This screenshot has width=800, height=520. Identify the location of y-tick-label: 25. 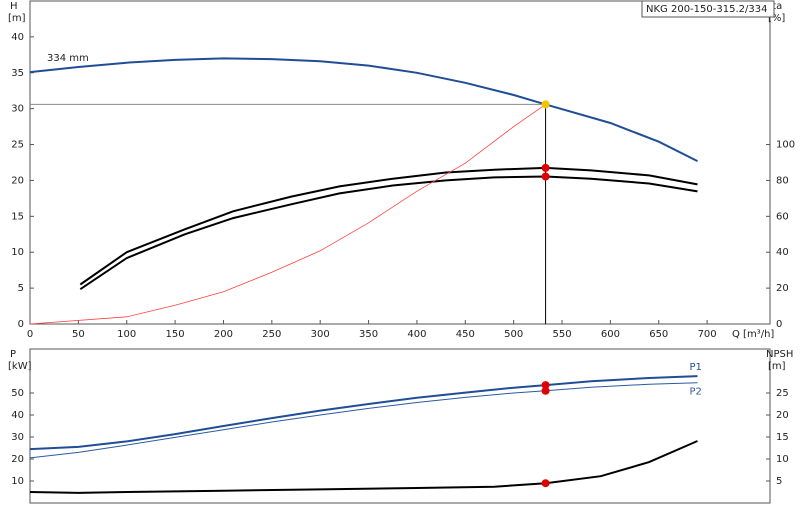
(17, 145).